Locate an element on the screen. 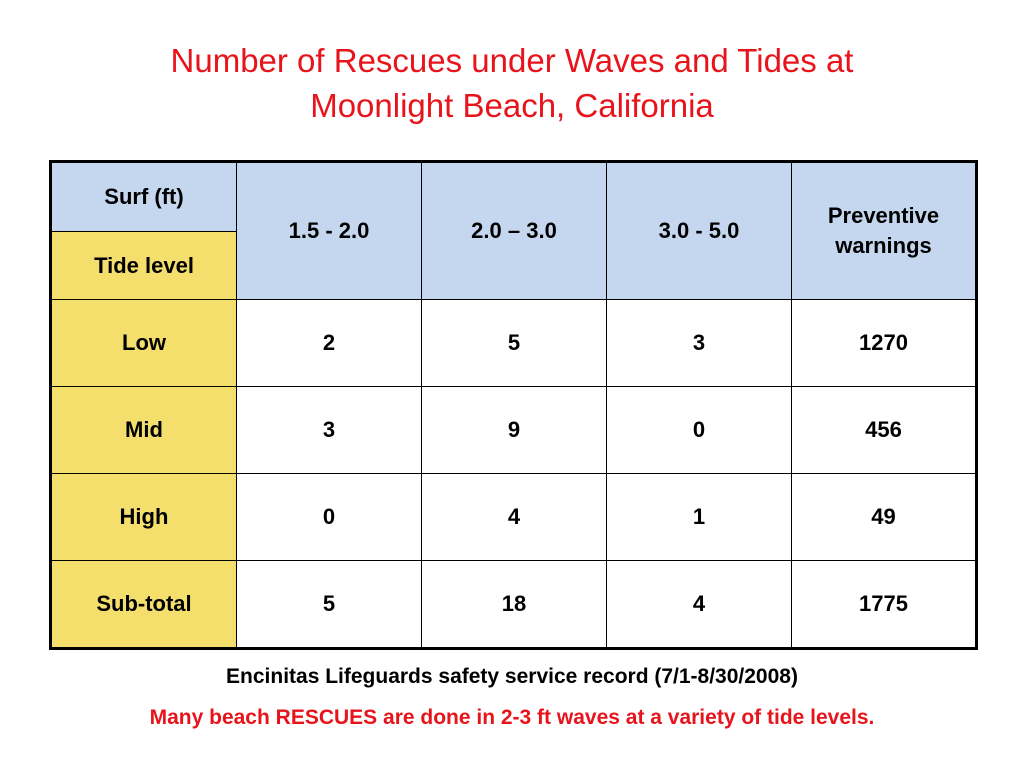  table-cell: 49 is located at coordinates (884, 517).